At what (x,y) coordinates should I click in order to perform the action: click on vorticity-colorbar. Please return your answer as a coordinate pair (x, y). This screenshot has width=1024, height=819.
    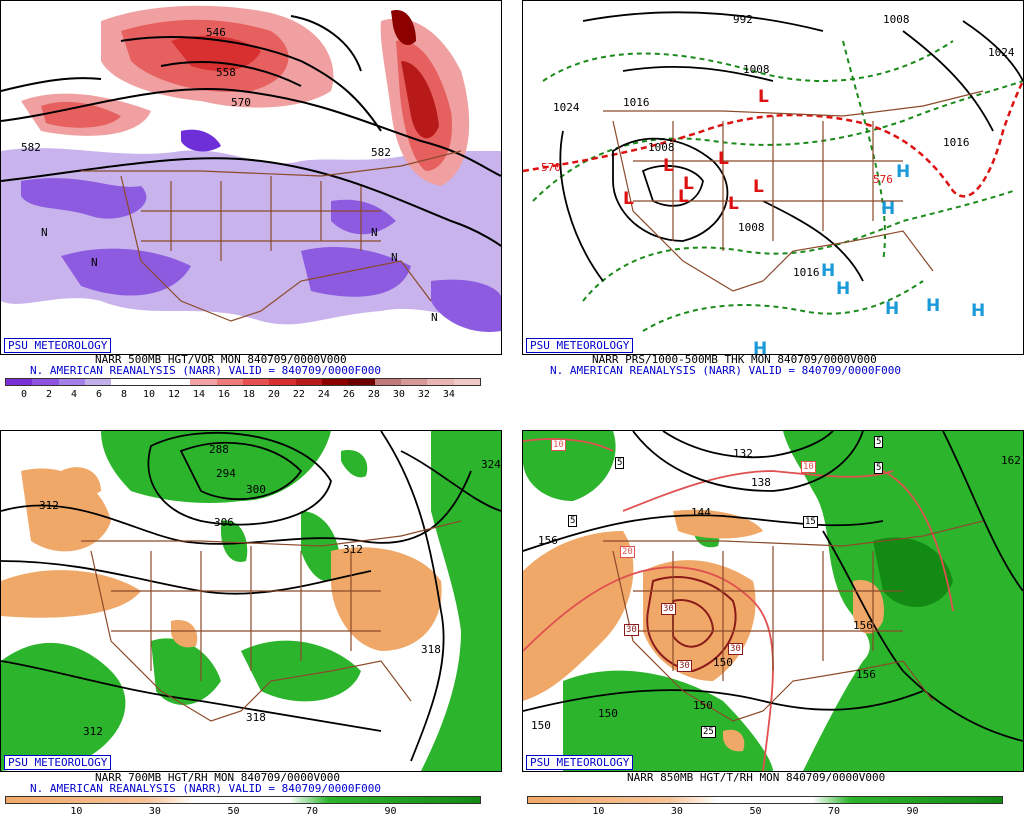
    Looking at the image, I should click on (243, 382).